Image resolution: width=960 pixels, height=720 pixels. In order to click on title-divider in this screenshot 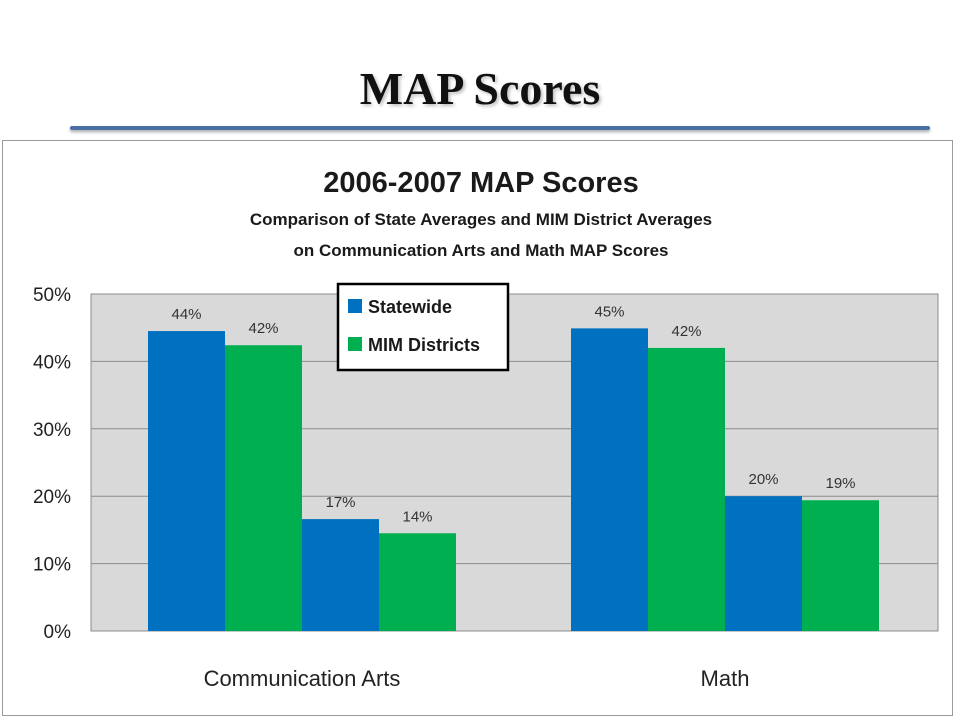, I will do `click(500, 128)`.